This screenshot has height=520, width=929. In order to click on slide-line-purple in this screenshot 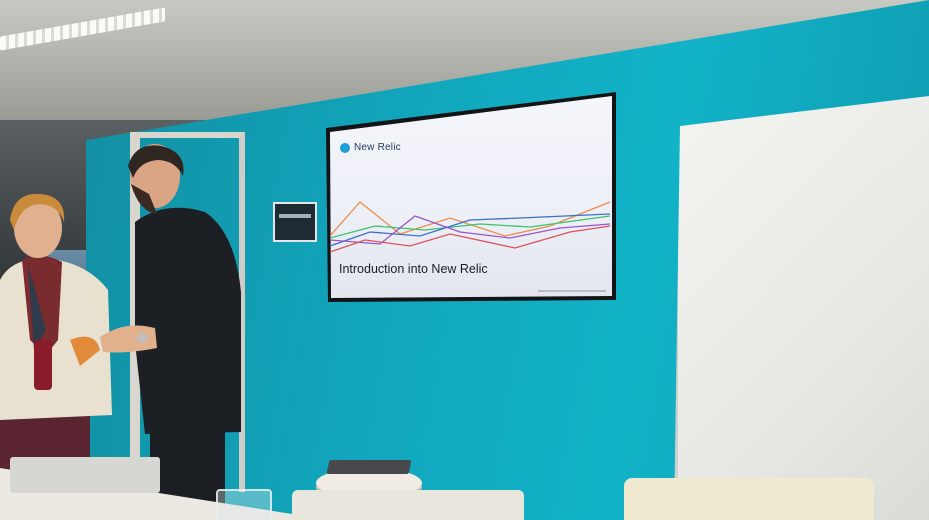, I will do `click(470, 230)`.